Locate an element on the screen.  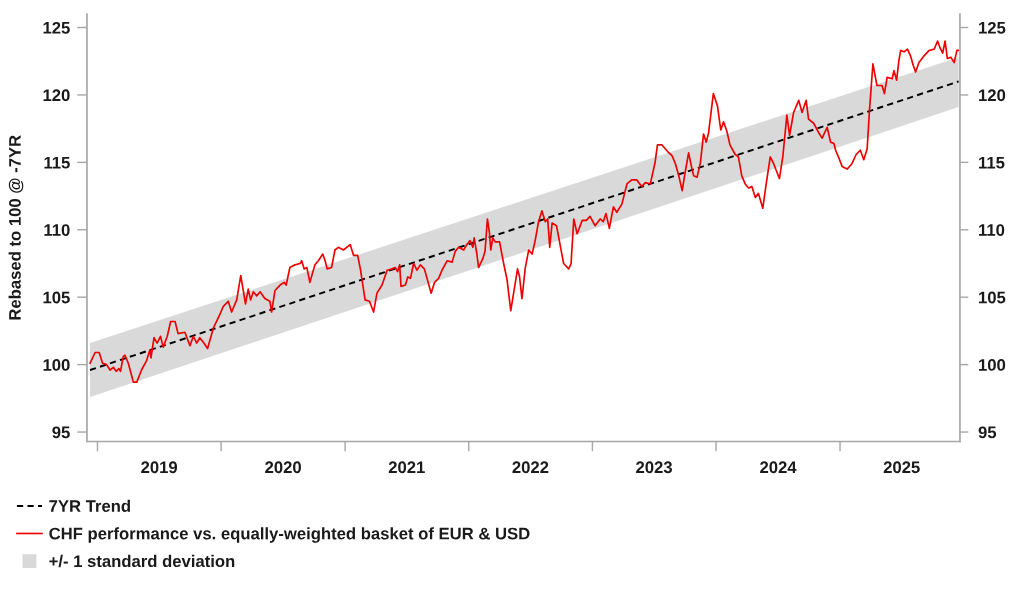
y2-tick-label: 100 is located at coordinates (992, 365).